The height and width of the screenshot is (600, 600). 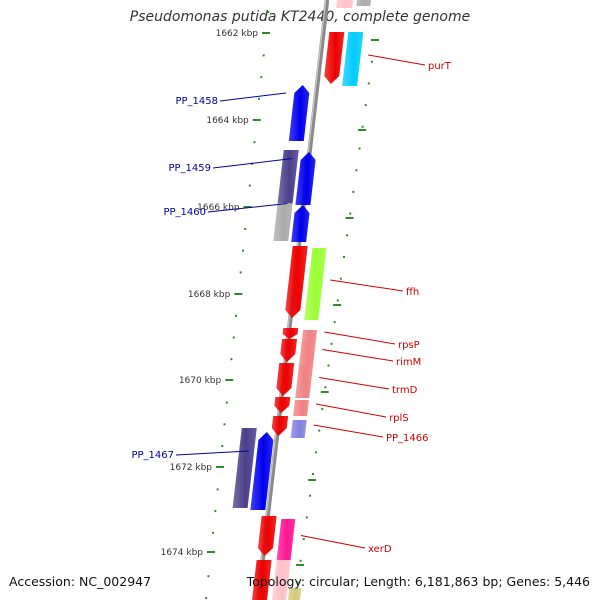 I want to click on gene-label-xerd: xerD, so click(x=380, y=549).